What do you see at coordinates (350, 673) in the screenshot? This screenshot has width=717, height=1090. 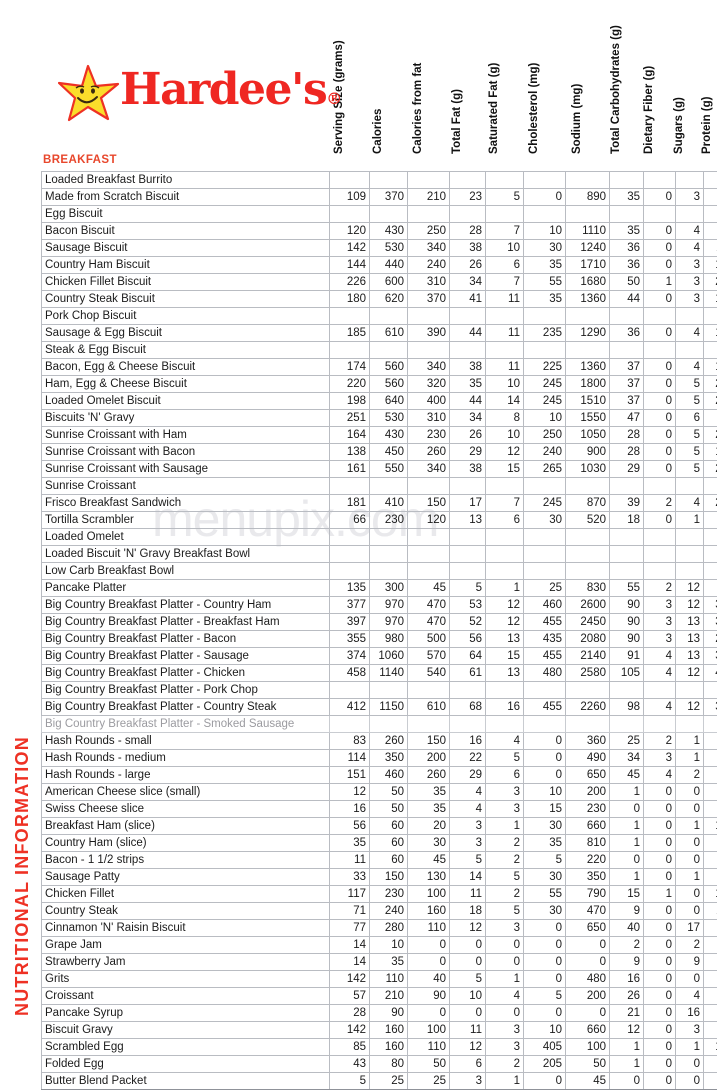 I see `nutrient-value: 458` at bounding box center [350, 673].